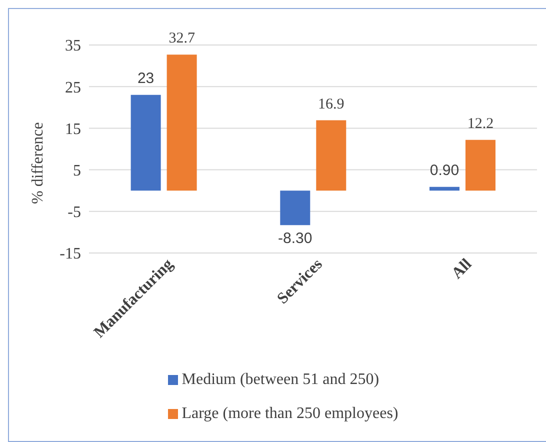 The width and height of the screenshot is (546, 442). What do you see at coordinates (295, 239) in the screenshot?
I see `data-label: -8.30` at bounding box center [295, 239].